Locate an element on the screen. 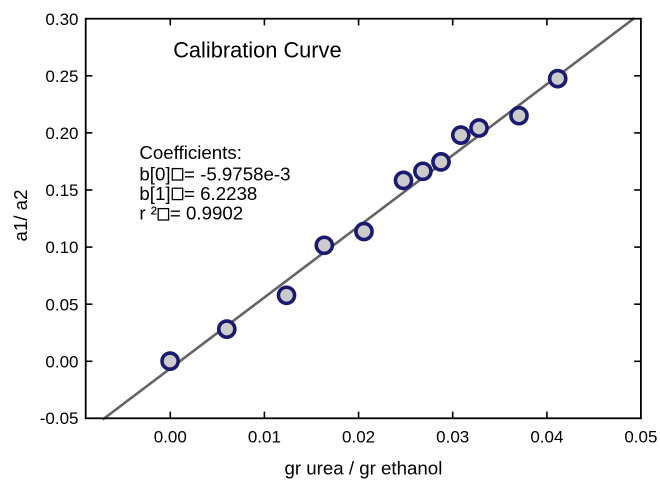 Image resolution: width=660 pixels, height=490 pixels. svg-text: 0.25 is located at coordinates (61, 76).